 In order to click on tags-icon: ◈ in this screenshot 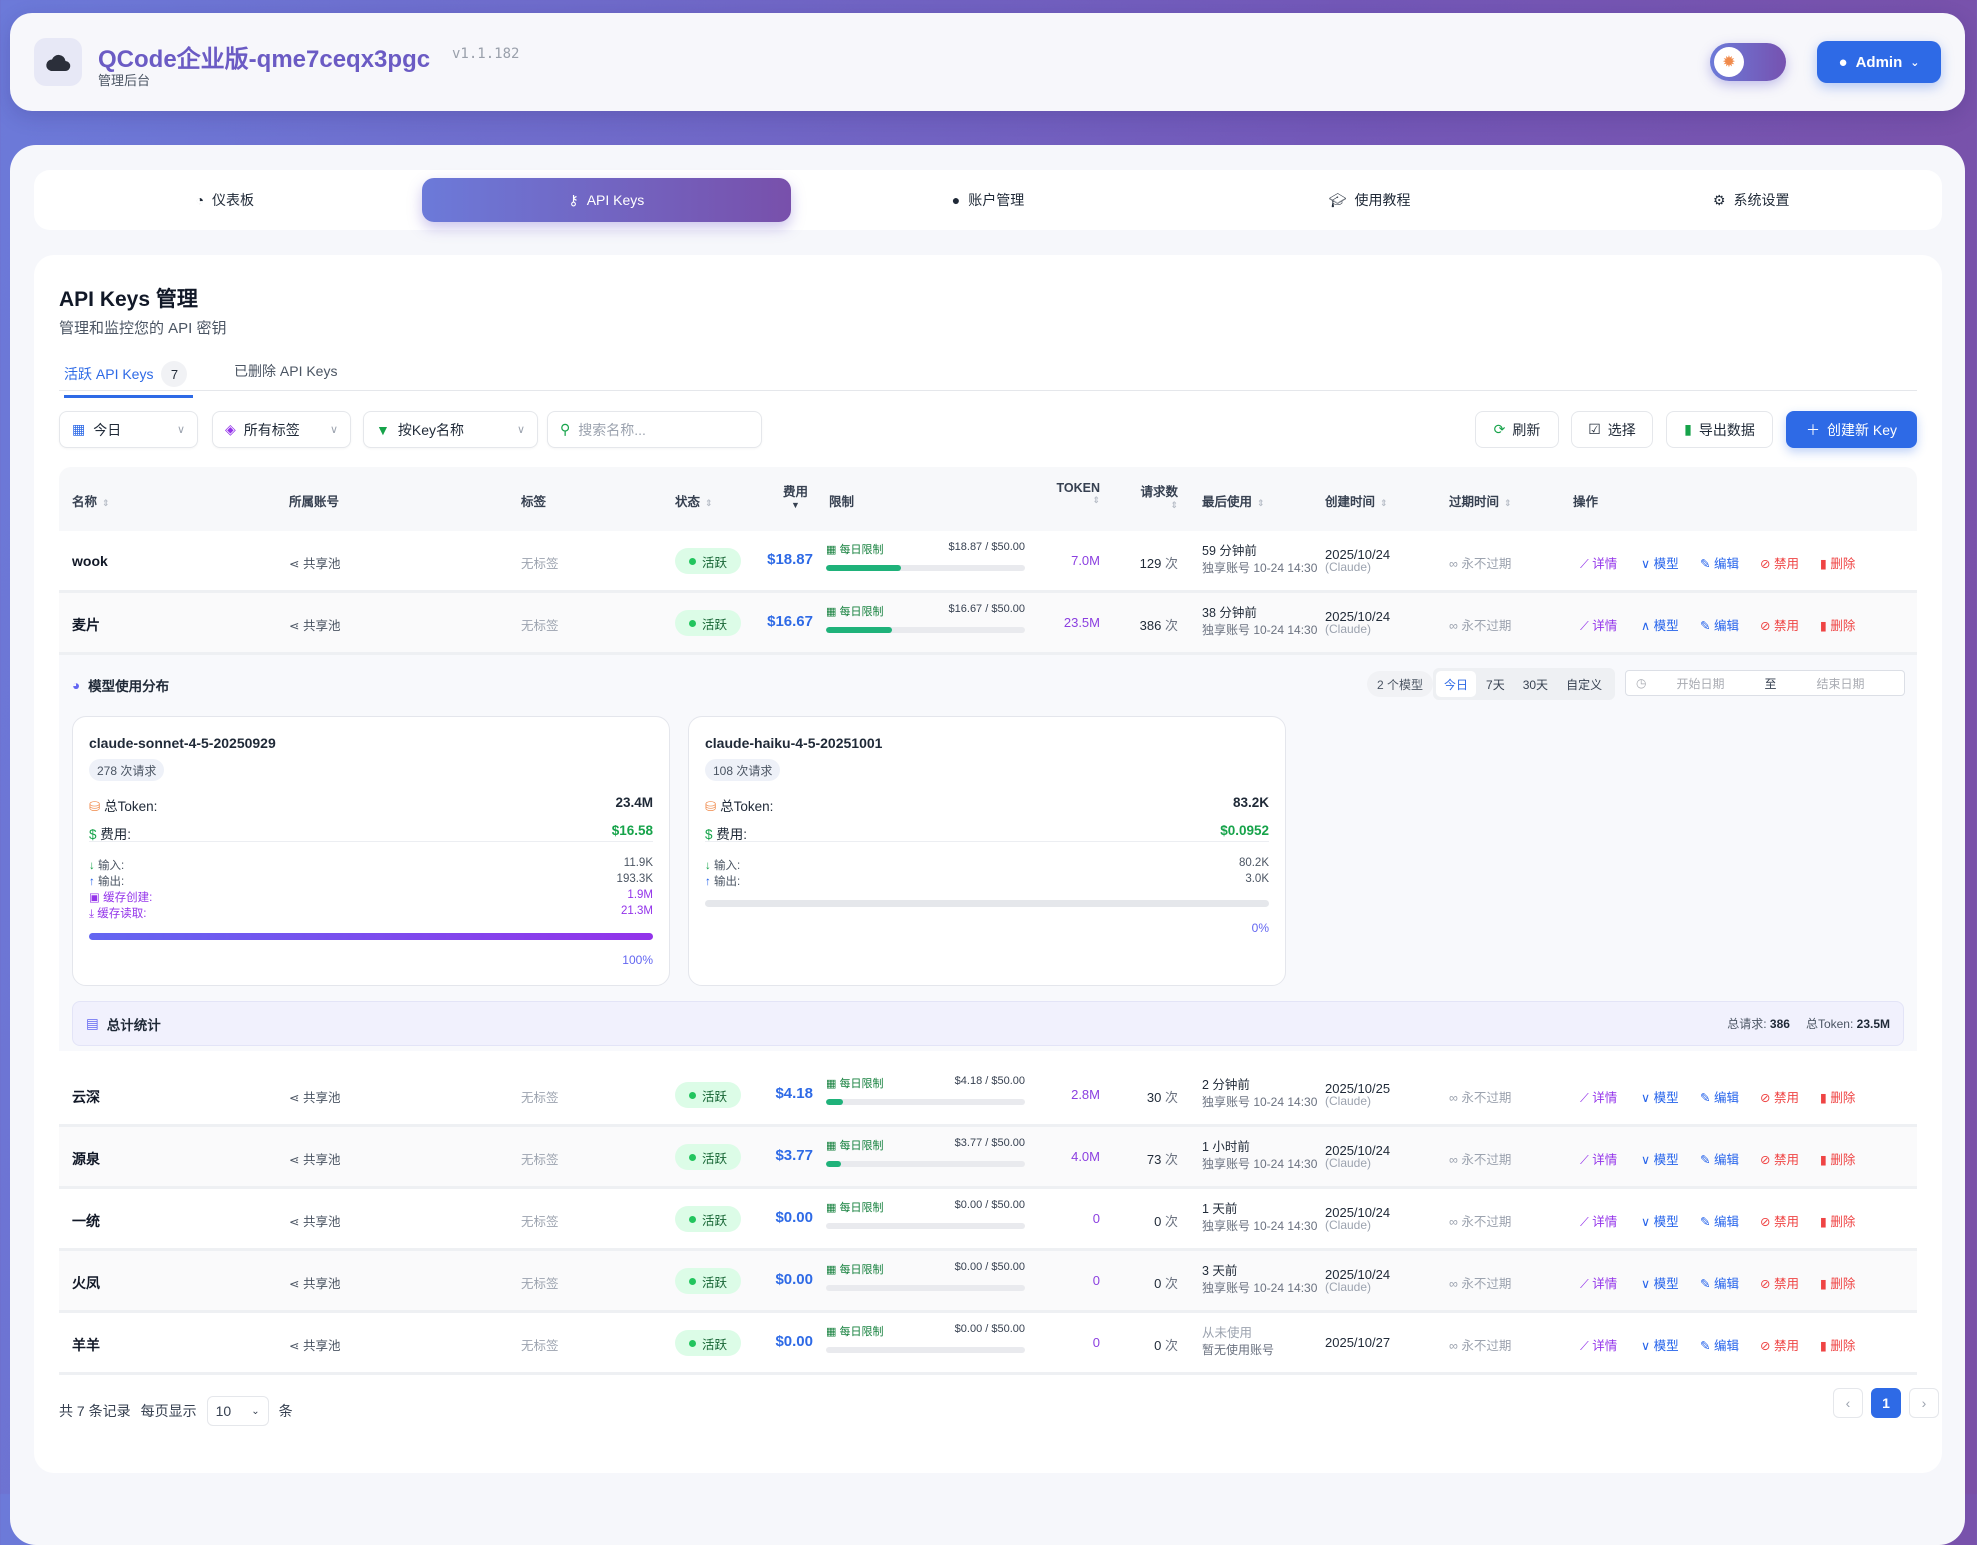, I will do `click(230, 429)`.